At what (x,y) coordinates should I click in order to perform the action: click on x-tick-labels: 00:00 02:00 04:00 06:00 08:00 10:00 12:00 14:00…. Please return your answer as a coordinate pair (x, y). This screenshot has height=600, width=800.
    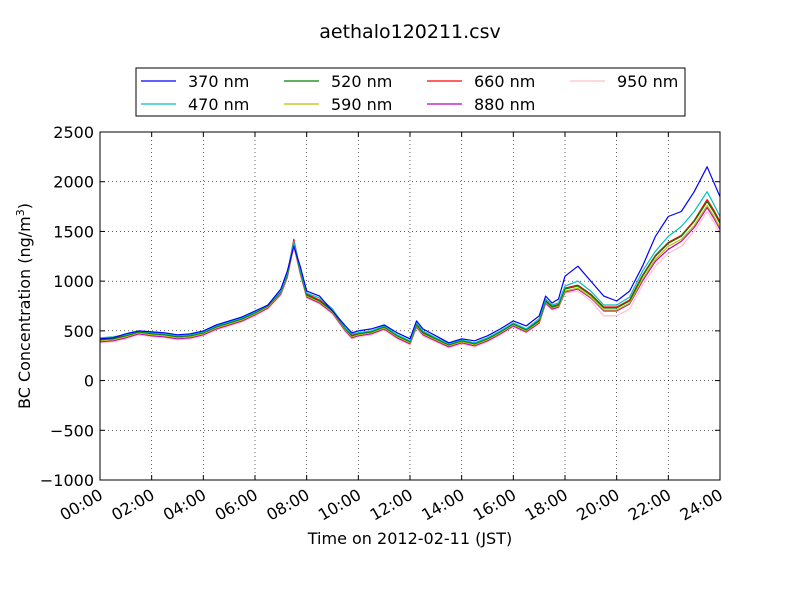
    Looking at the image, I should click on (391, 505).